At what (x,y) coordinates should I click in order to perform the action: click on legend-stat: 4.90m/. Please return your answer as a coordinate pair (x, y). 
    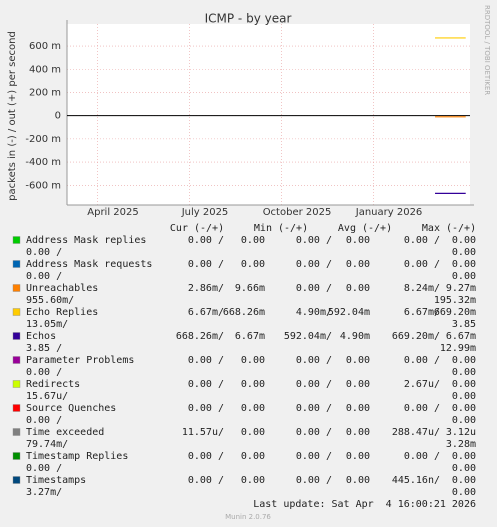
    Looking at the image, I should click on (314, 312).